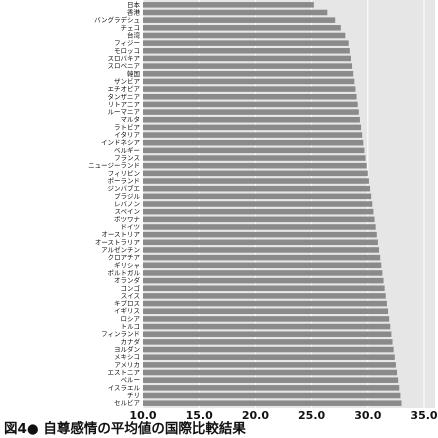 The image size is (438, 438). I want to click on y-tick-label: ロシア, so click(131, 319).